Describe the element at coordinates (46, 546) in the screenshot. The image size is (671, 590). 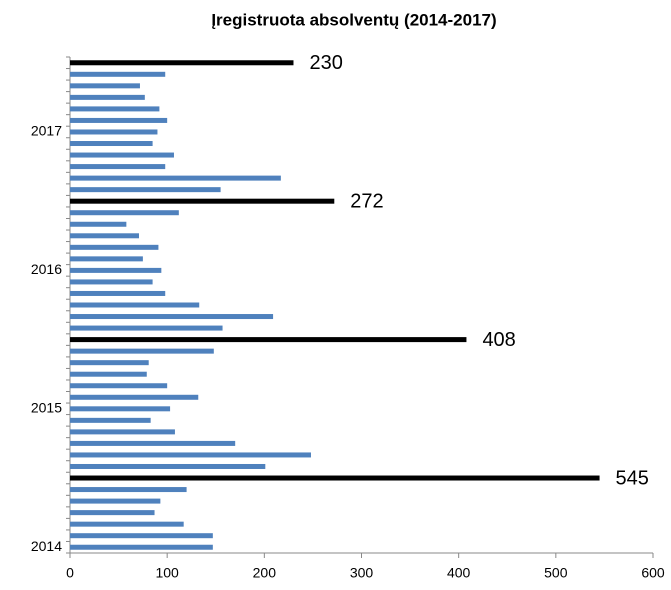
I see `y-tick-label: 2014` at that location.